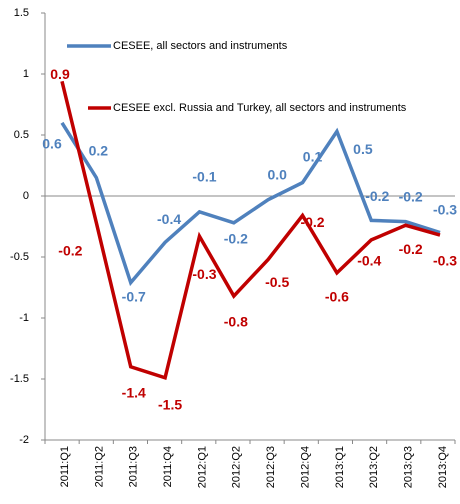 This screenshot has height=504, width=460. I want to click on value-label: 0.6, so click(52, 144).